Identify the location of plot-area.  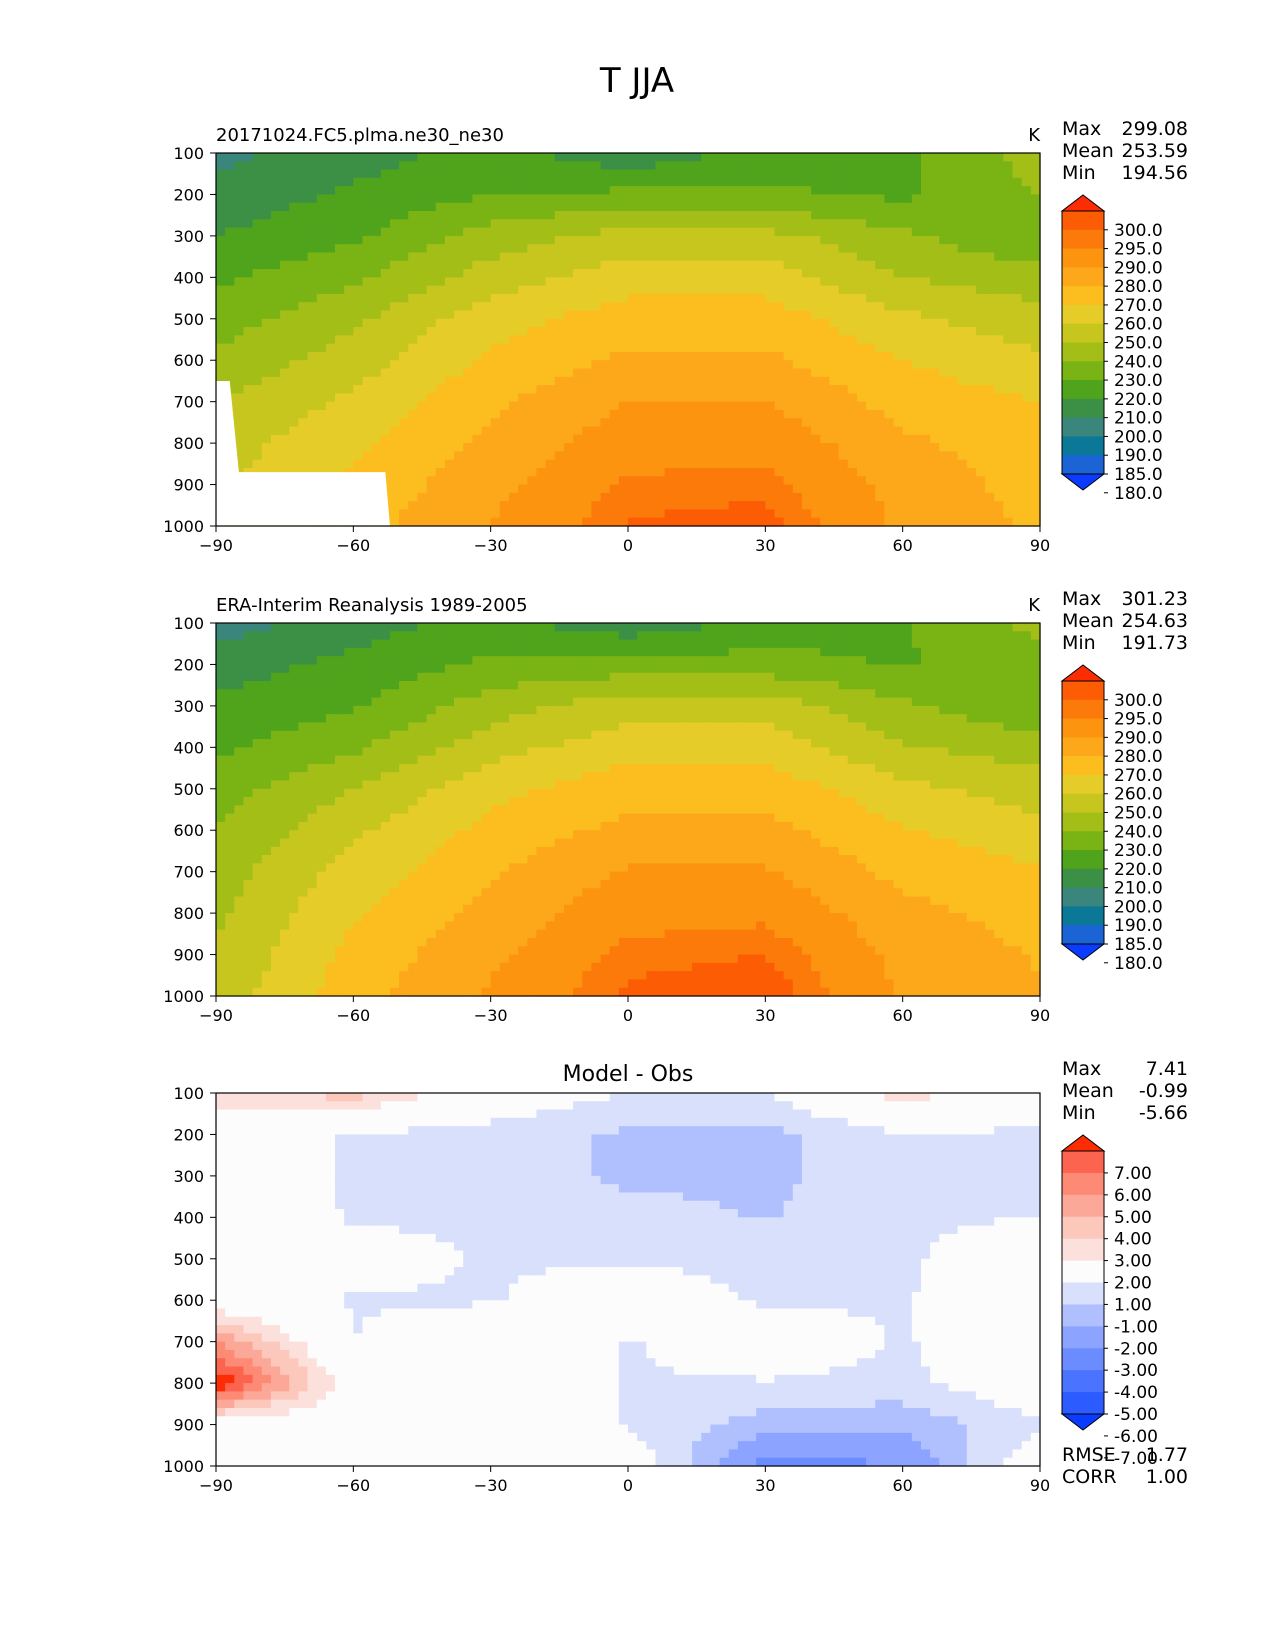
(628, 810).